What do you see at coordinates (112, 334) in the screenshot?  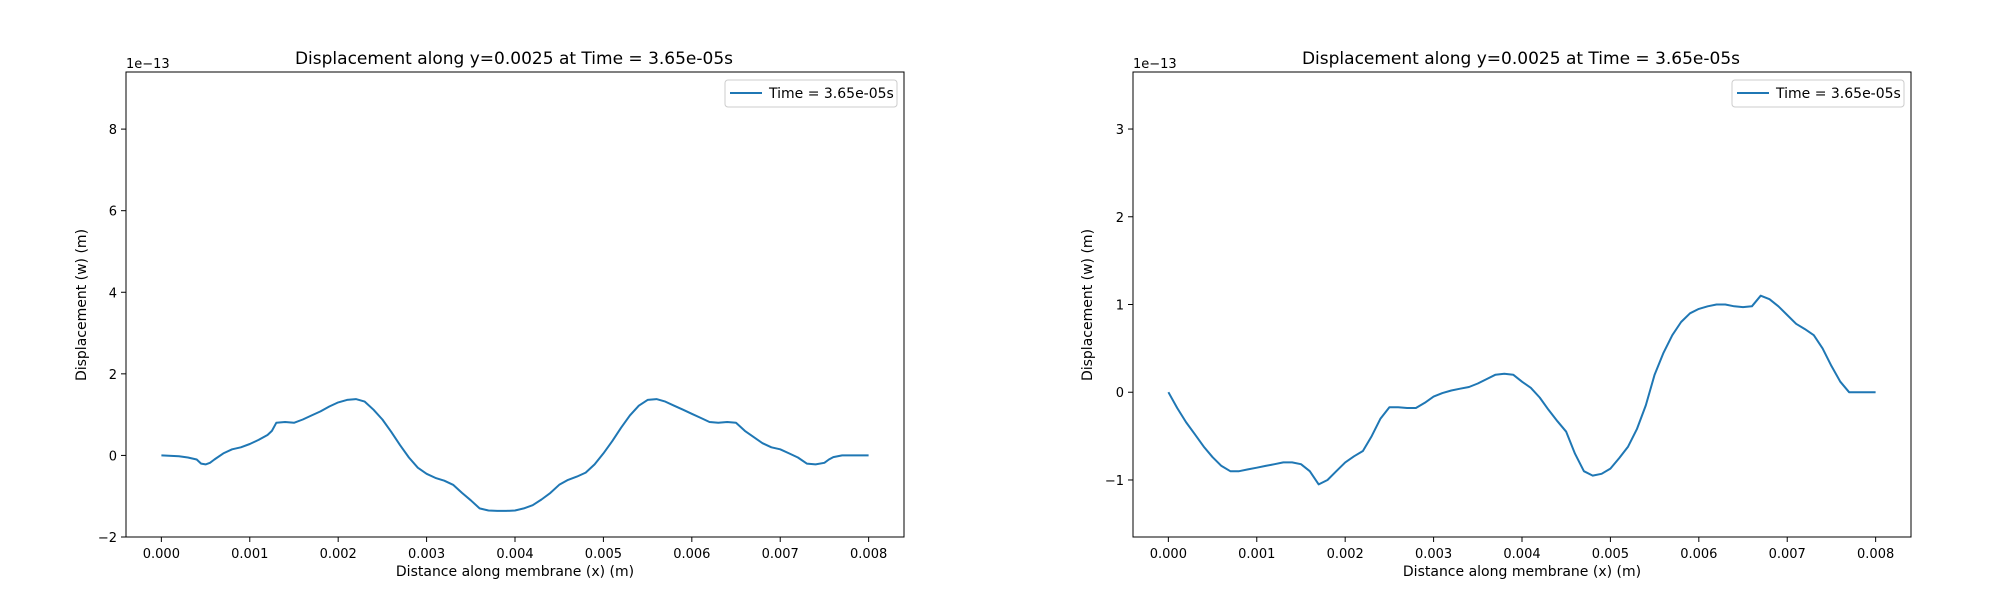 I see `y-ticks: −2 0 2 4 6 8` at bounding box center [112, 334].